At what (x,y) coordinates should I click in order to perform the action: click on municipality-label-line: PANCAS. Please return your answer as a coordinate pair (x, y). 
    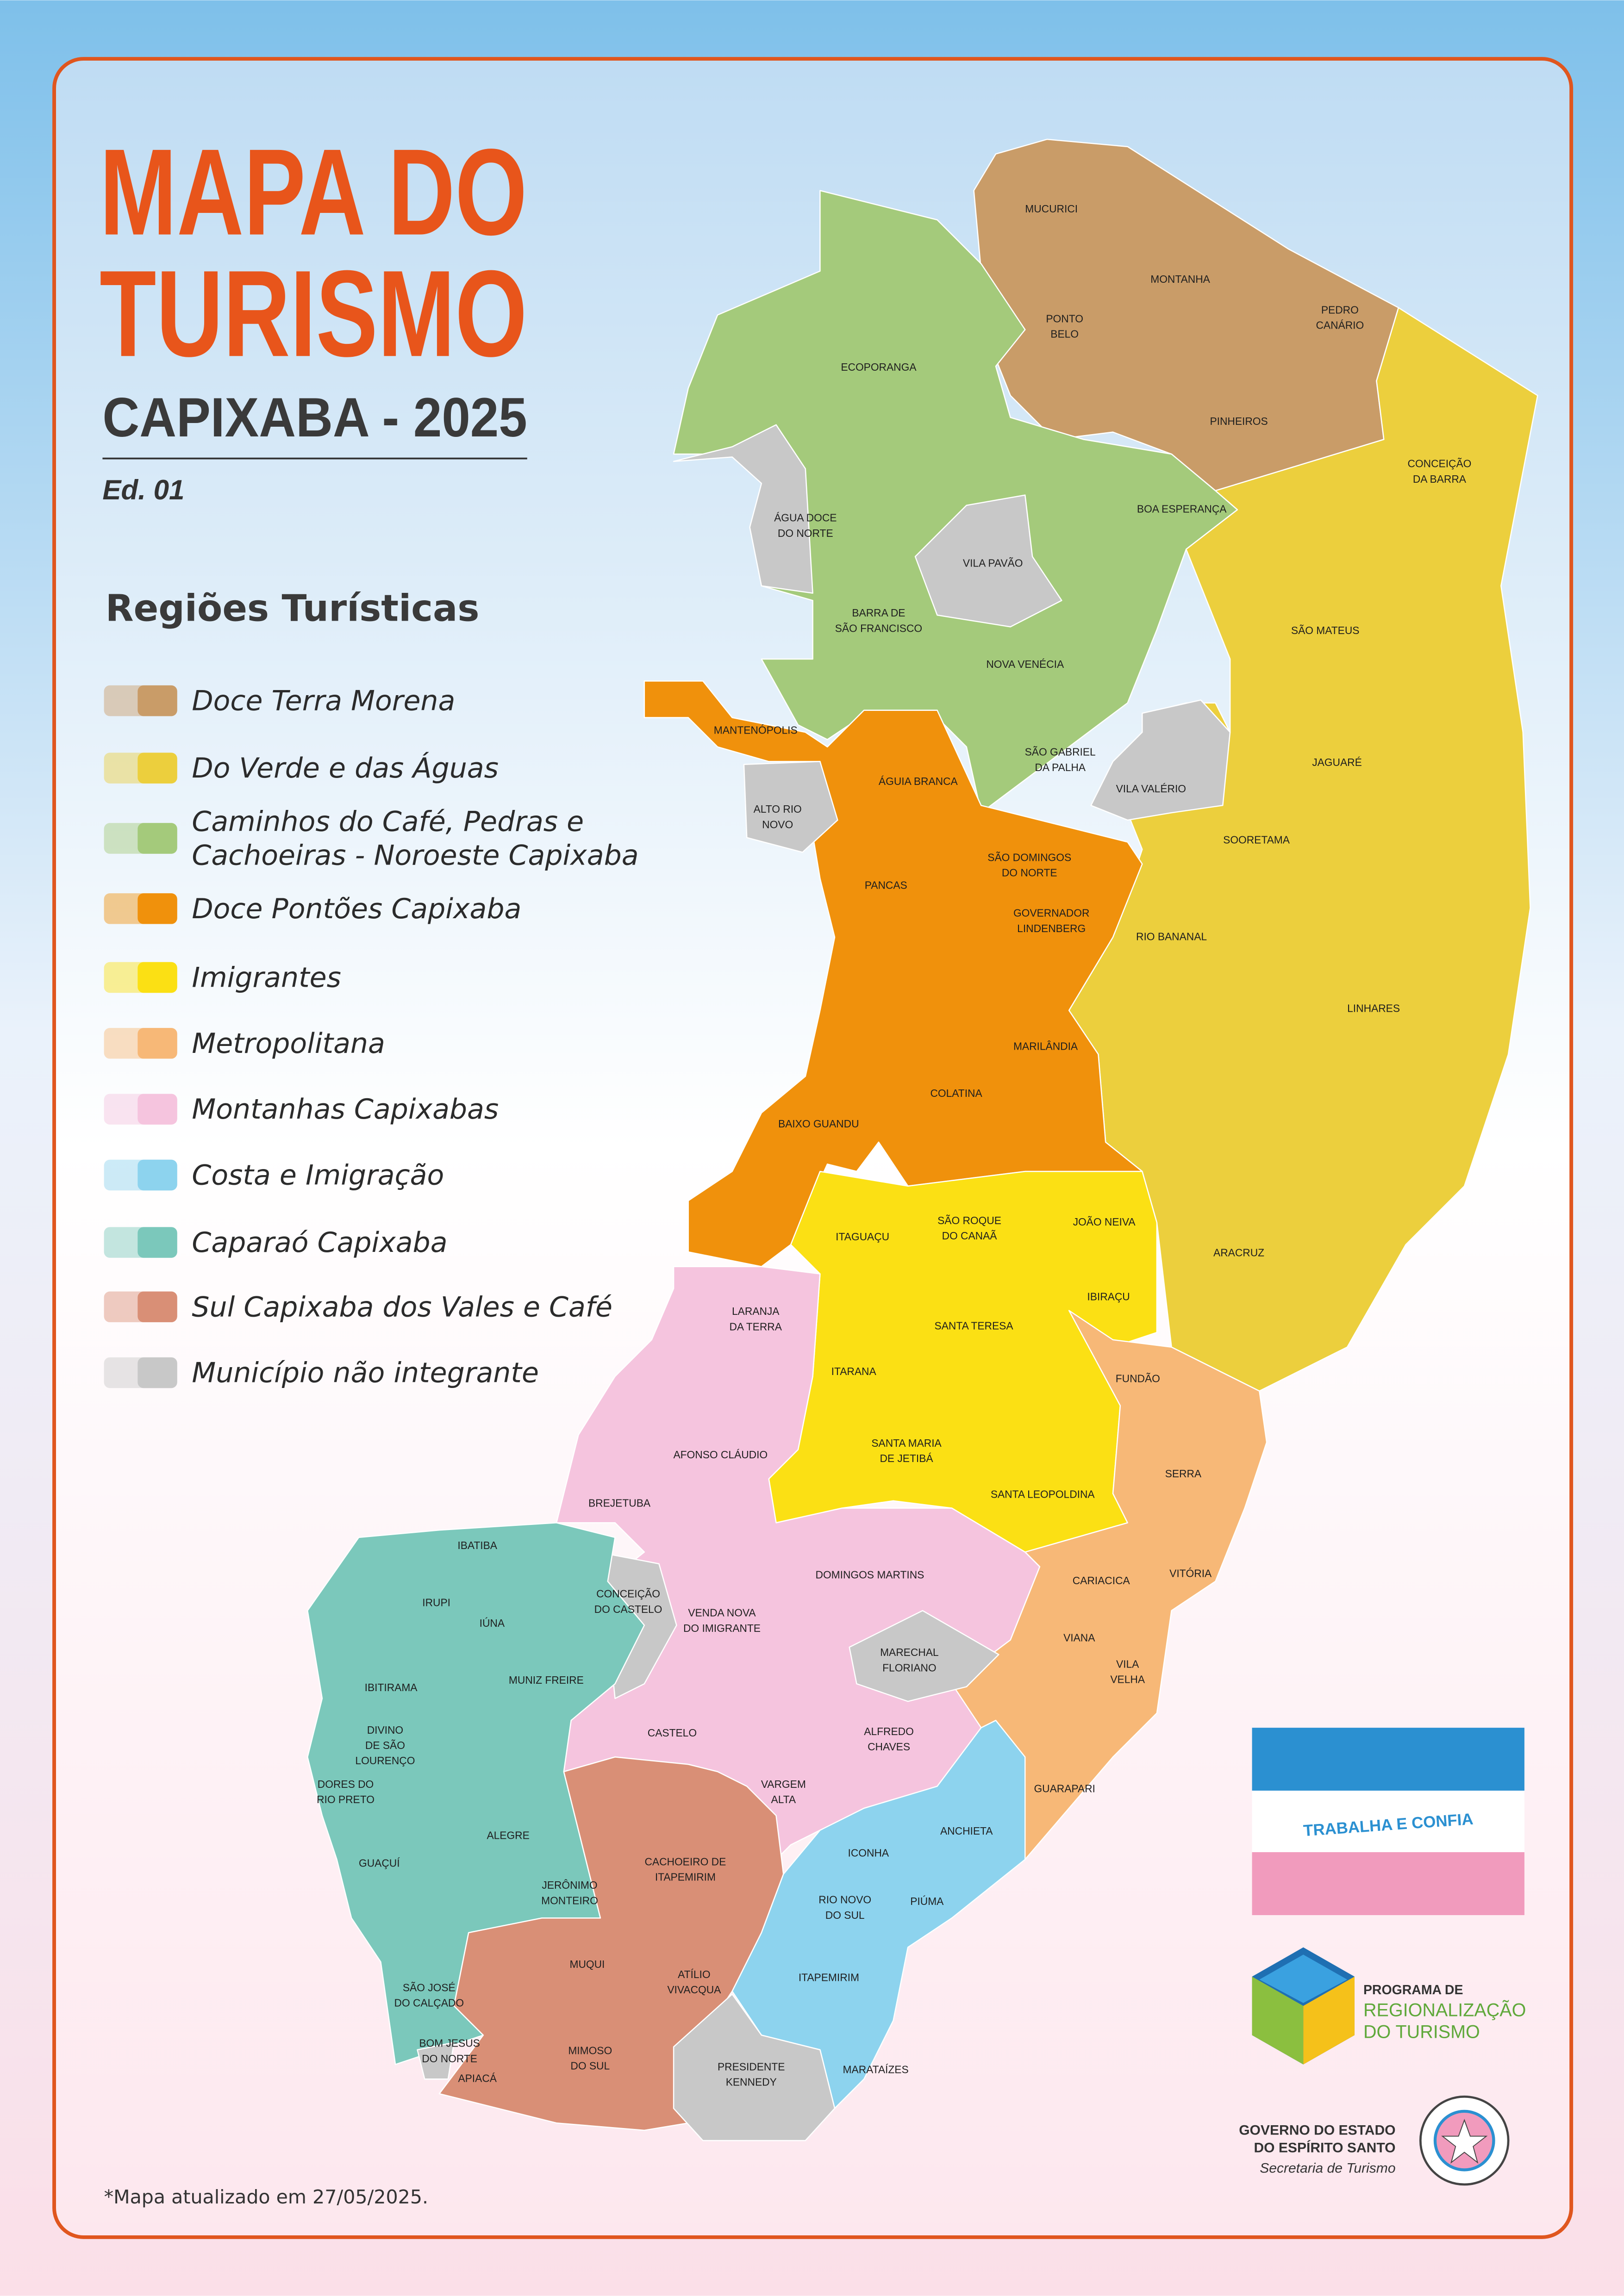
    Looking at the image, I should click on (886, 885).